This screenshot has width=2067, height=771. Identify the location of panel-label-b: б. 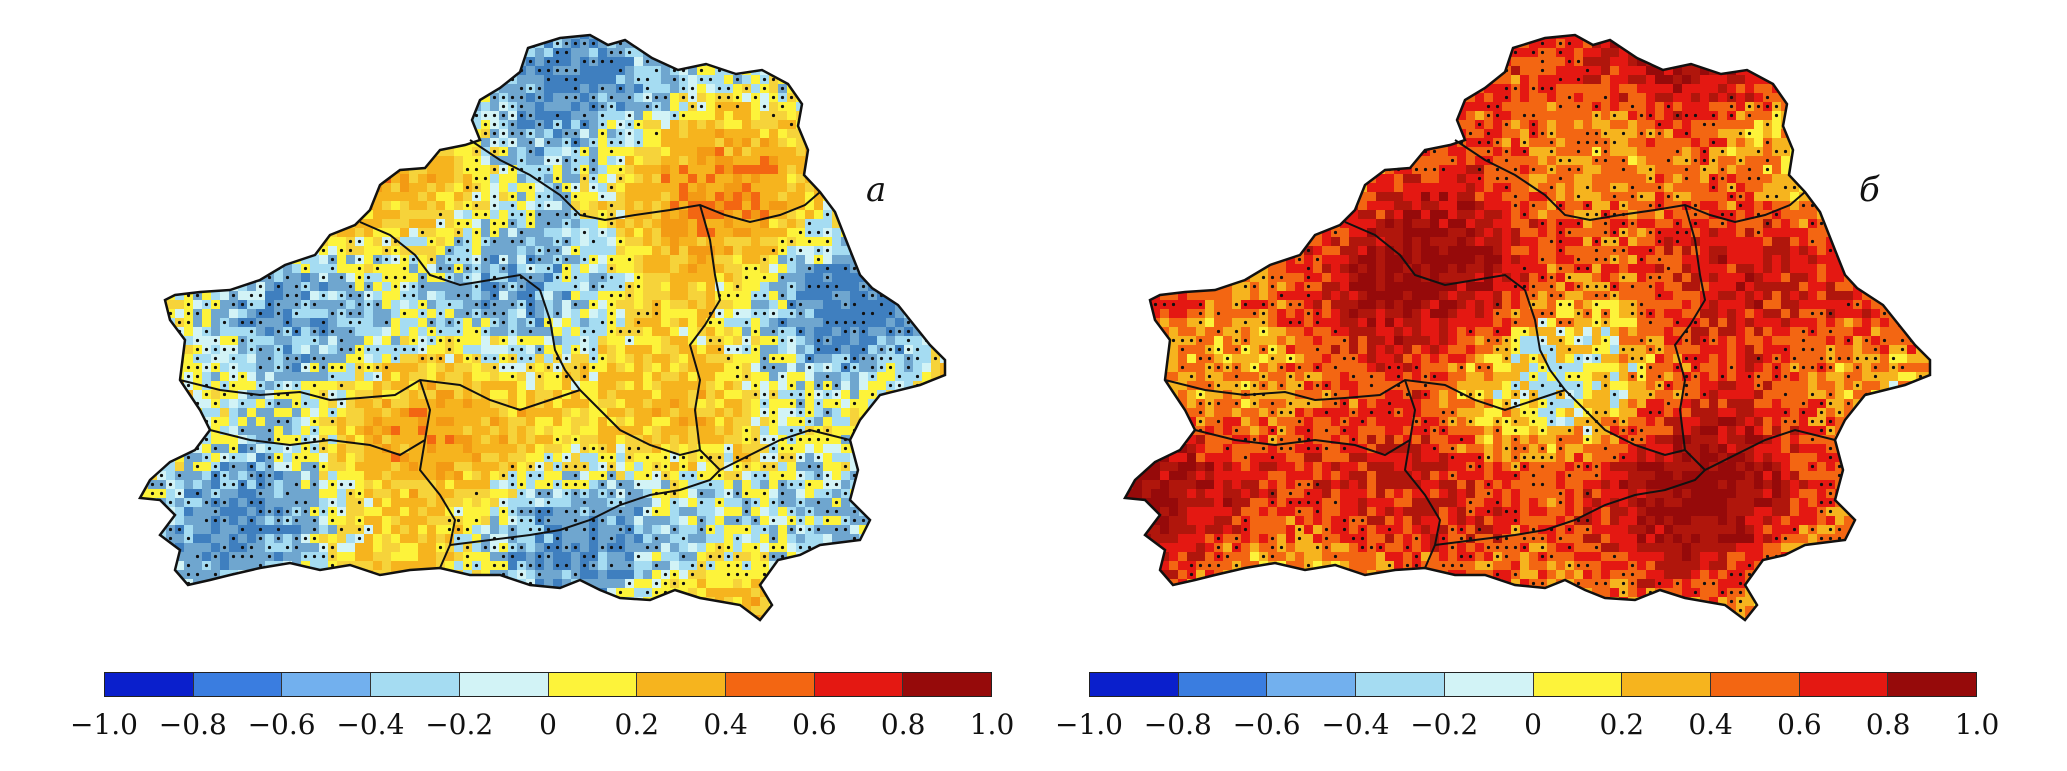
(1869, 190).